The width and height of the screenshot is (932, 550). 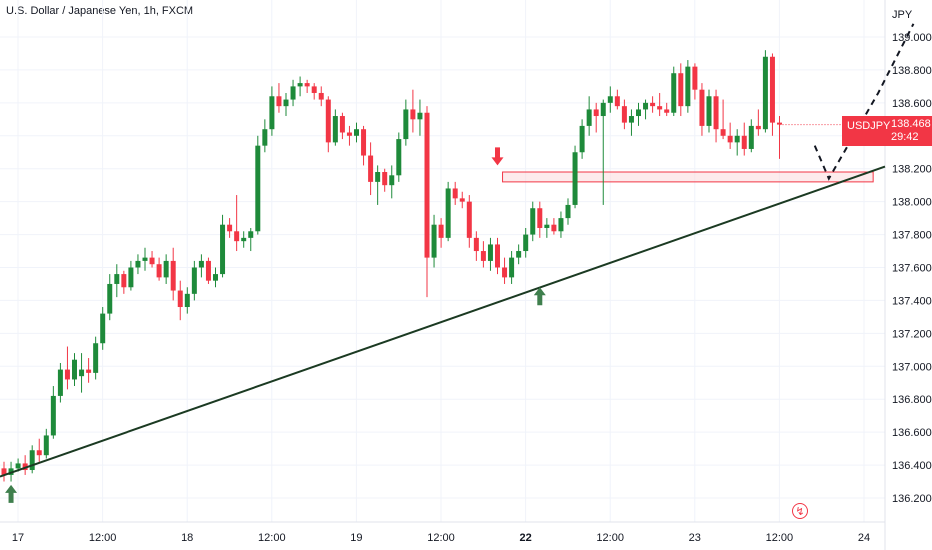 I want to click on arrow-up-icon, so click(x=539, y=296).